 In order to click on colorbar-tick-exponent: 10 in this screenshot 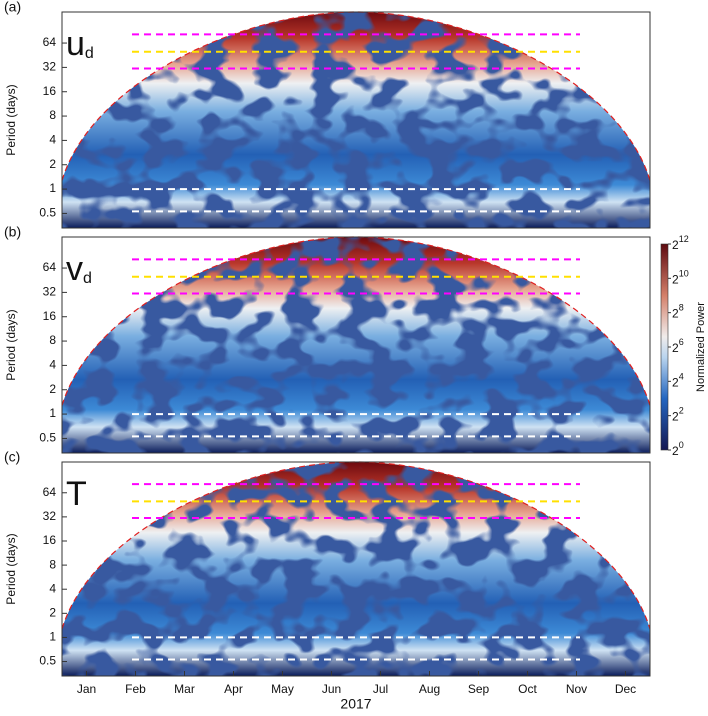, I will do `click(684, 274)`.